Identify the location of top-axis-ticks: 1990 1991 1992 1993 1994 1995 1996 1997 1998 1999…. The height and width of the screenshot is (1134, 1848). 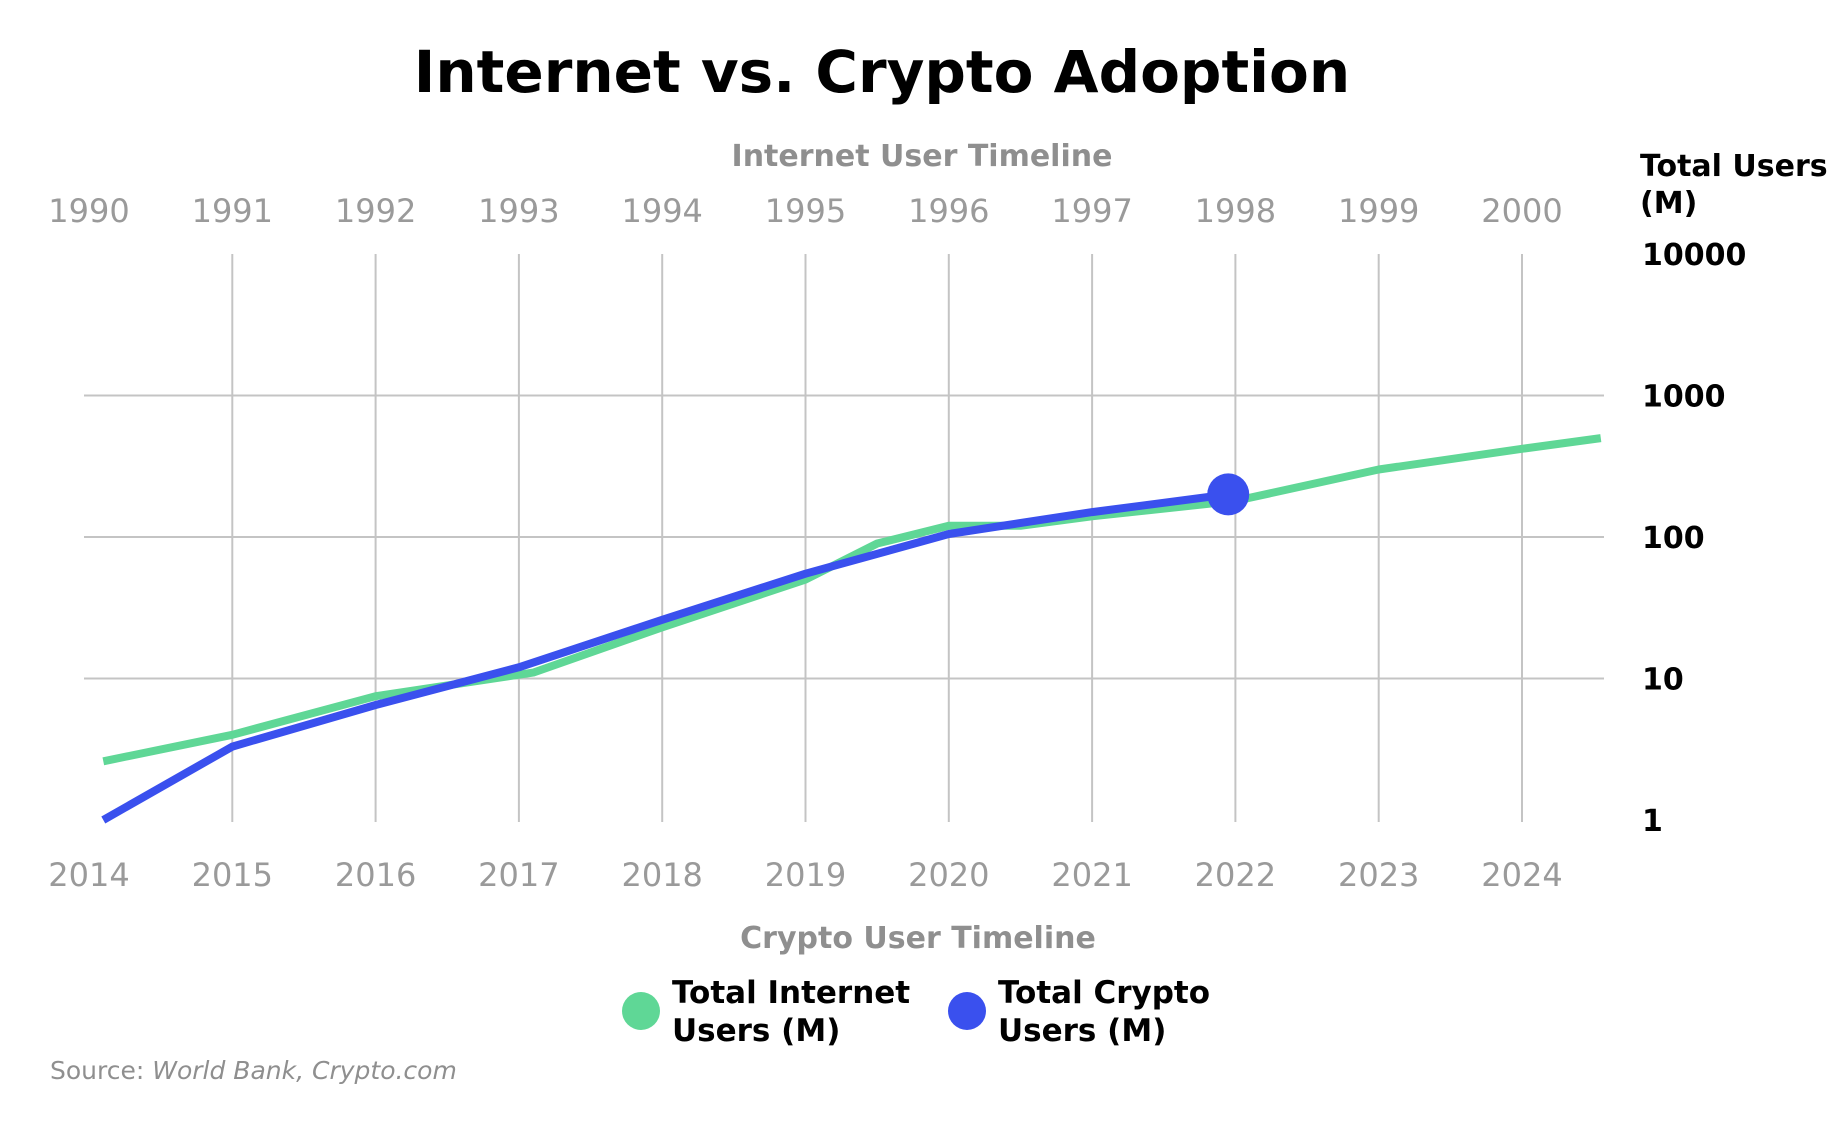
(805, 211).